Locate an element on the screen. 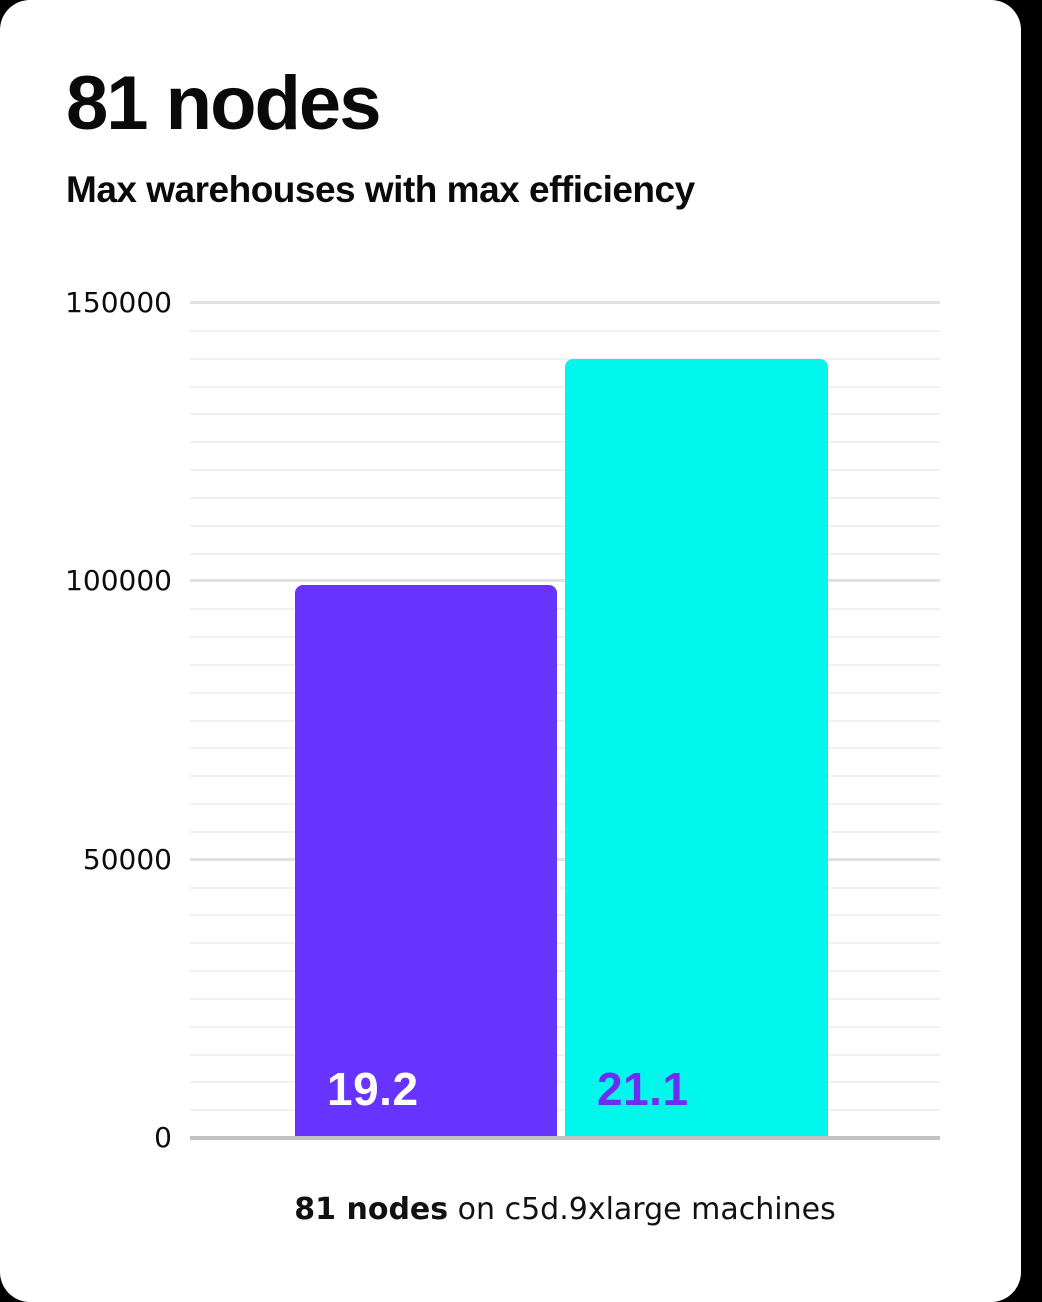 The height and width of the screenshot is (1302, 1042). gridline-major is located at coordinates (565, 302).